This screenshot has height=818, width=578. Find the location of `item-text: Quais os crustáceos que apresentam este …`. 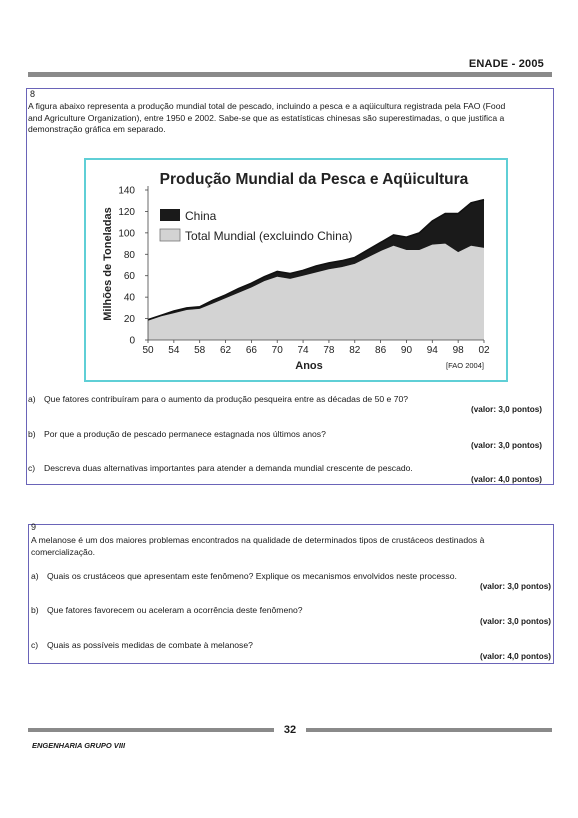

item-text: Quais os crustáceos que apresentam este … is located at coordinates (252, 576).